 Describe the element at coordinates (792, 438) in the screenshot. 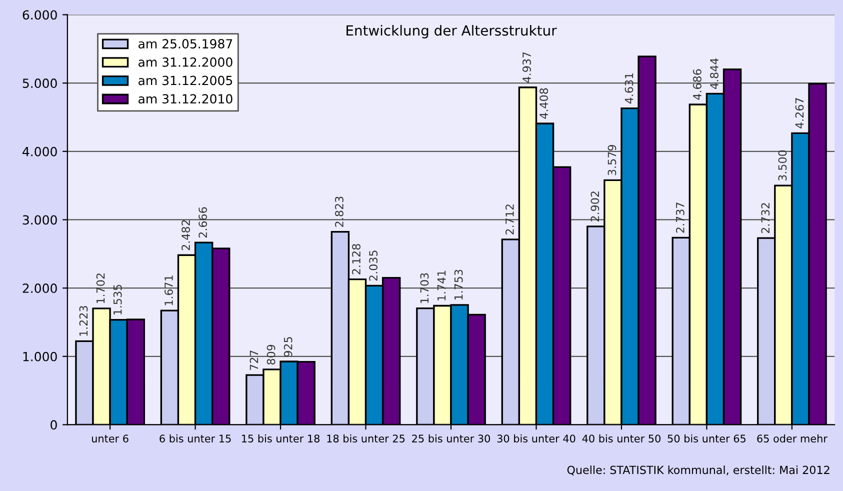

I see `x-tick-label: 65 oder mehr` at that location.